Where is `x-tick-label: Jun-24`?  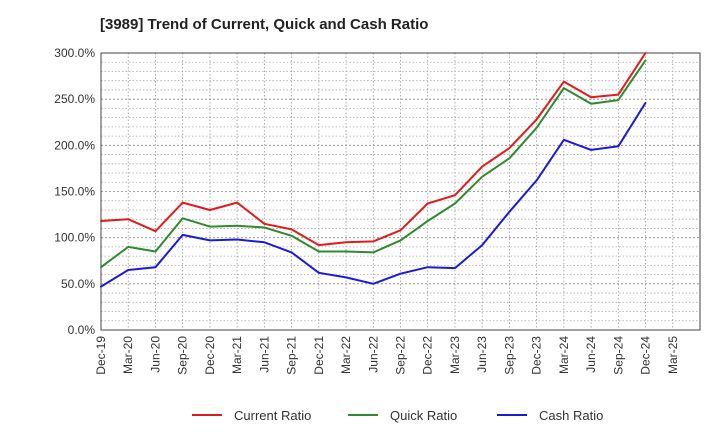 x-tick-label: Jun-24 is located at coordinates (591, 354).